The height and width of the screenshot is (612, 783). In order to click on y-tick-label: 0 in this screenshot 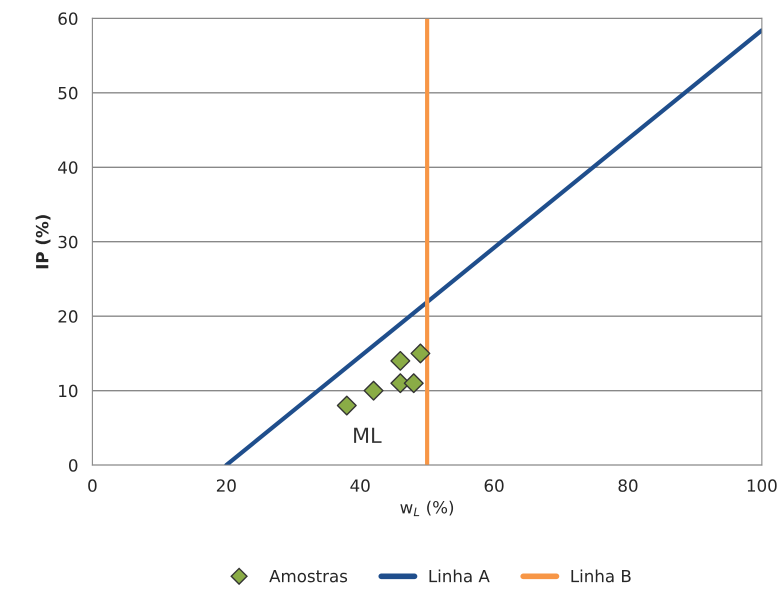, I will do `click(73, 465)`.